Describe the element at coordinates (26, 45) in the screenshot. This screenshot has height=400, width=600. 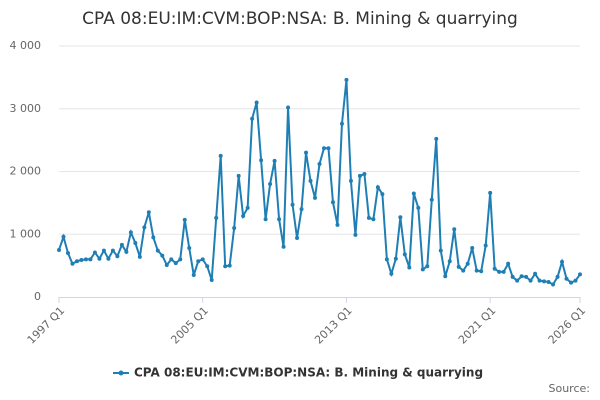
I see `y-tick-label: 4 000` at that location.